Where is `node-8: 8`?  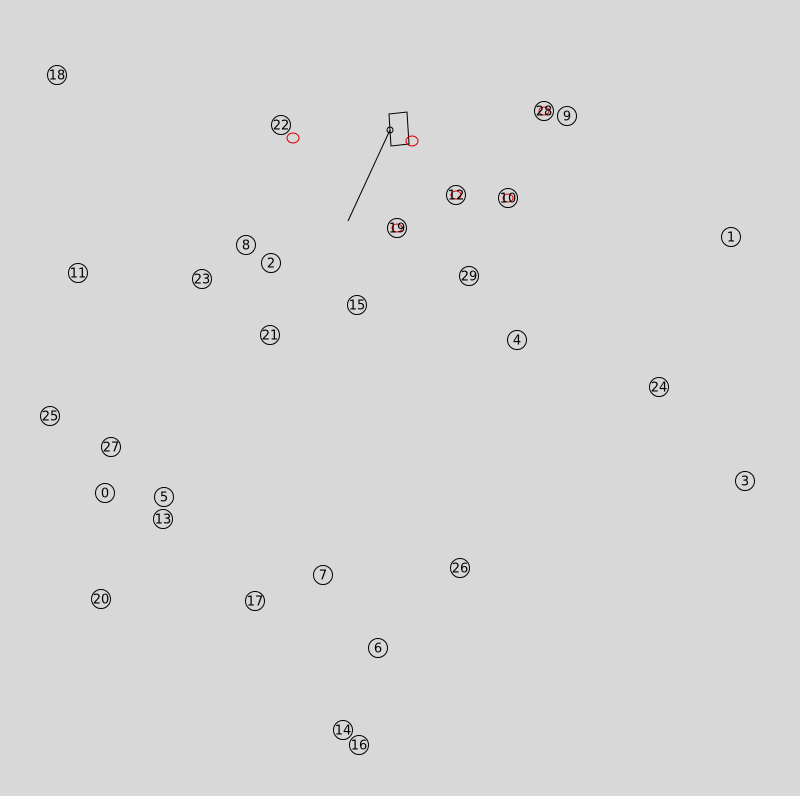 node-8: 8 is located at coordinates (246, 245).